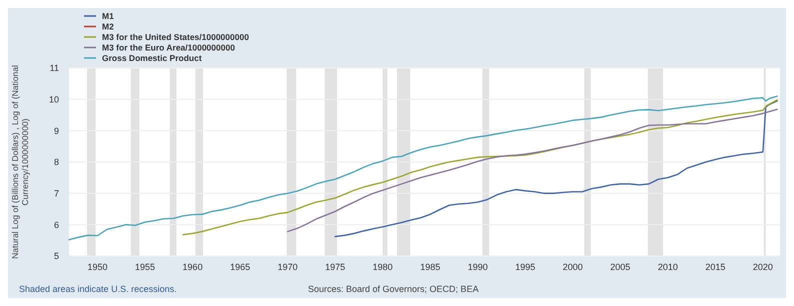 This screenshot has width=794, height=306. Describe the element at coordinates (393, 289) in the screenshot. I see `source-note: Sources: Board of Governors; OECD; BEA` at that location.